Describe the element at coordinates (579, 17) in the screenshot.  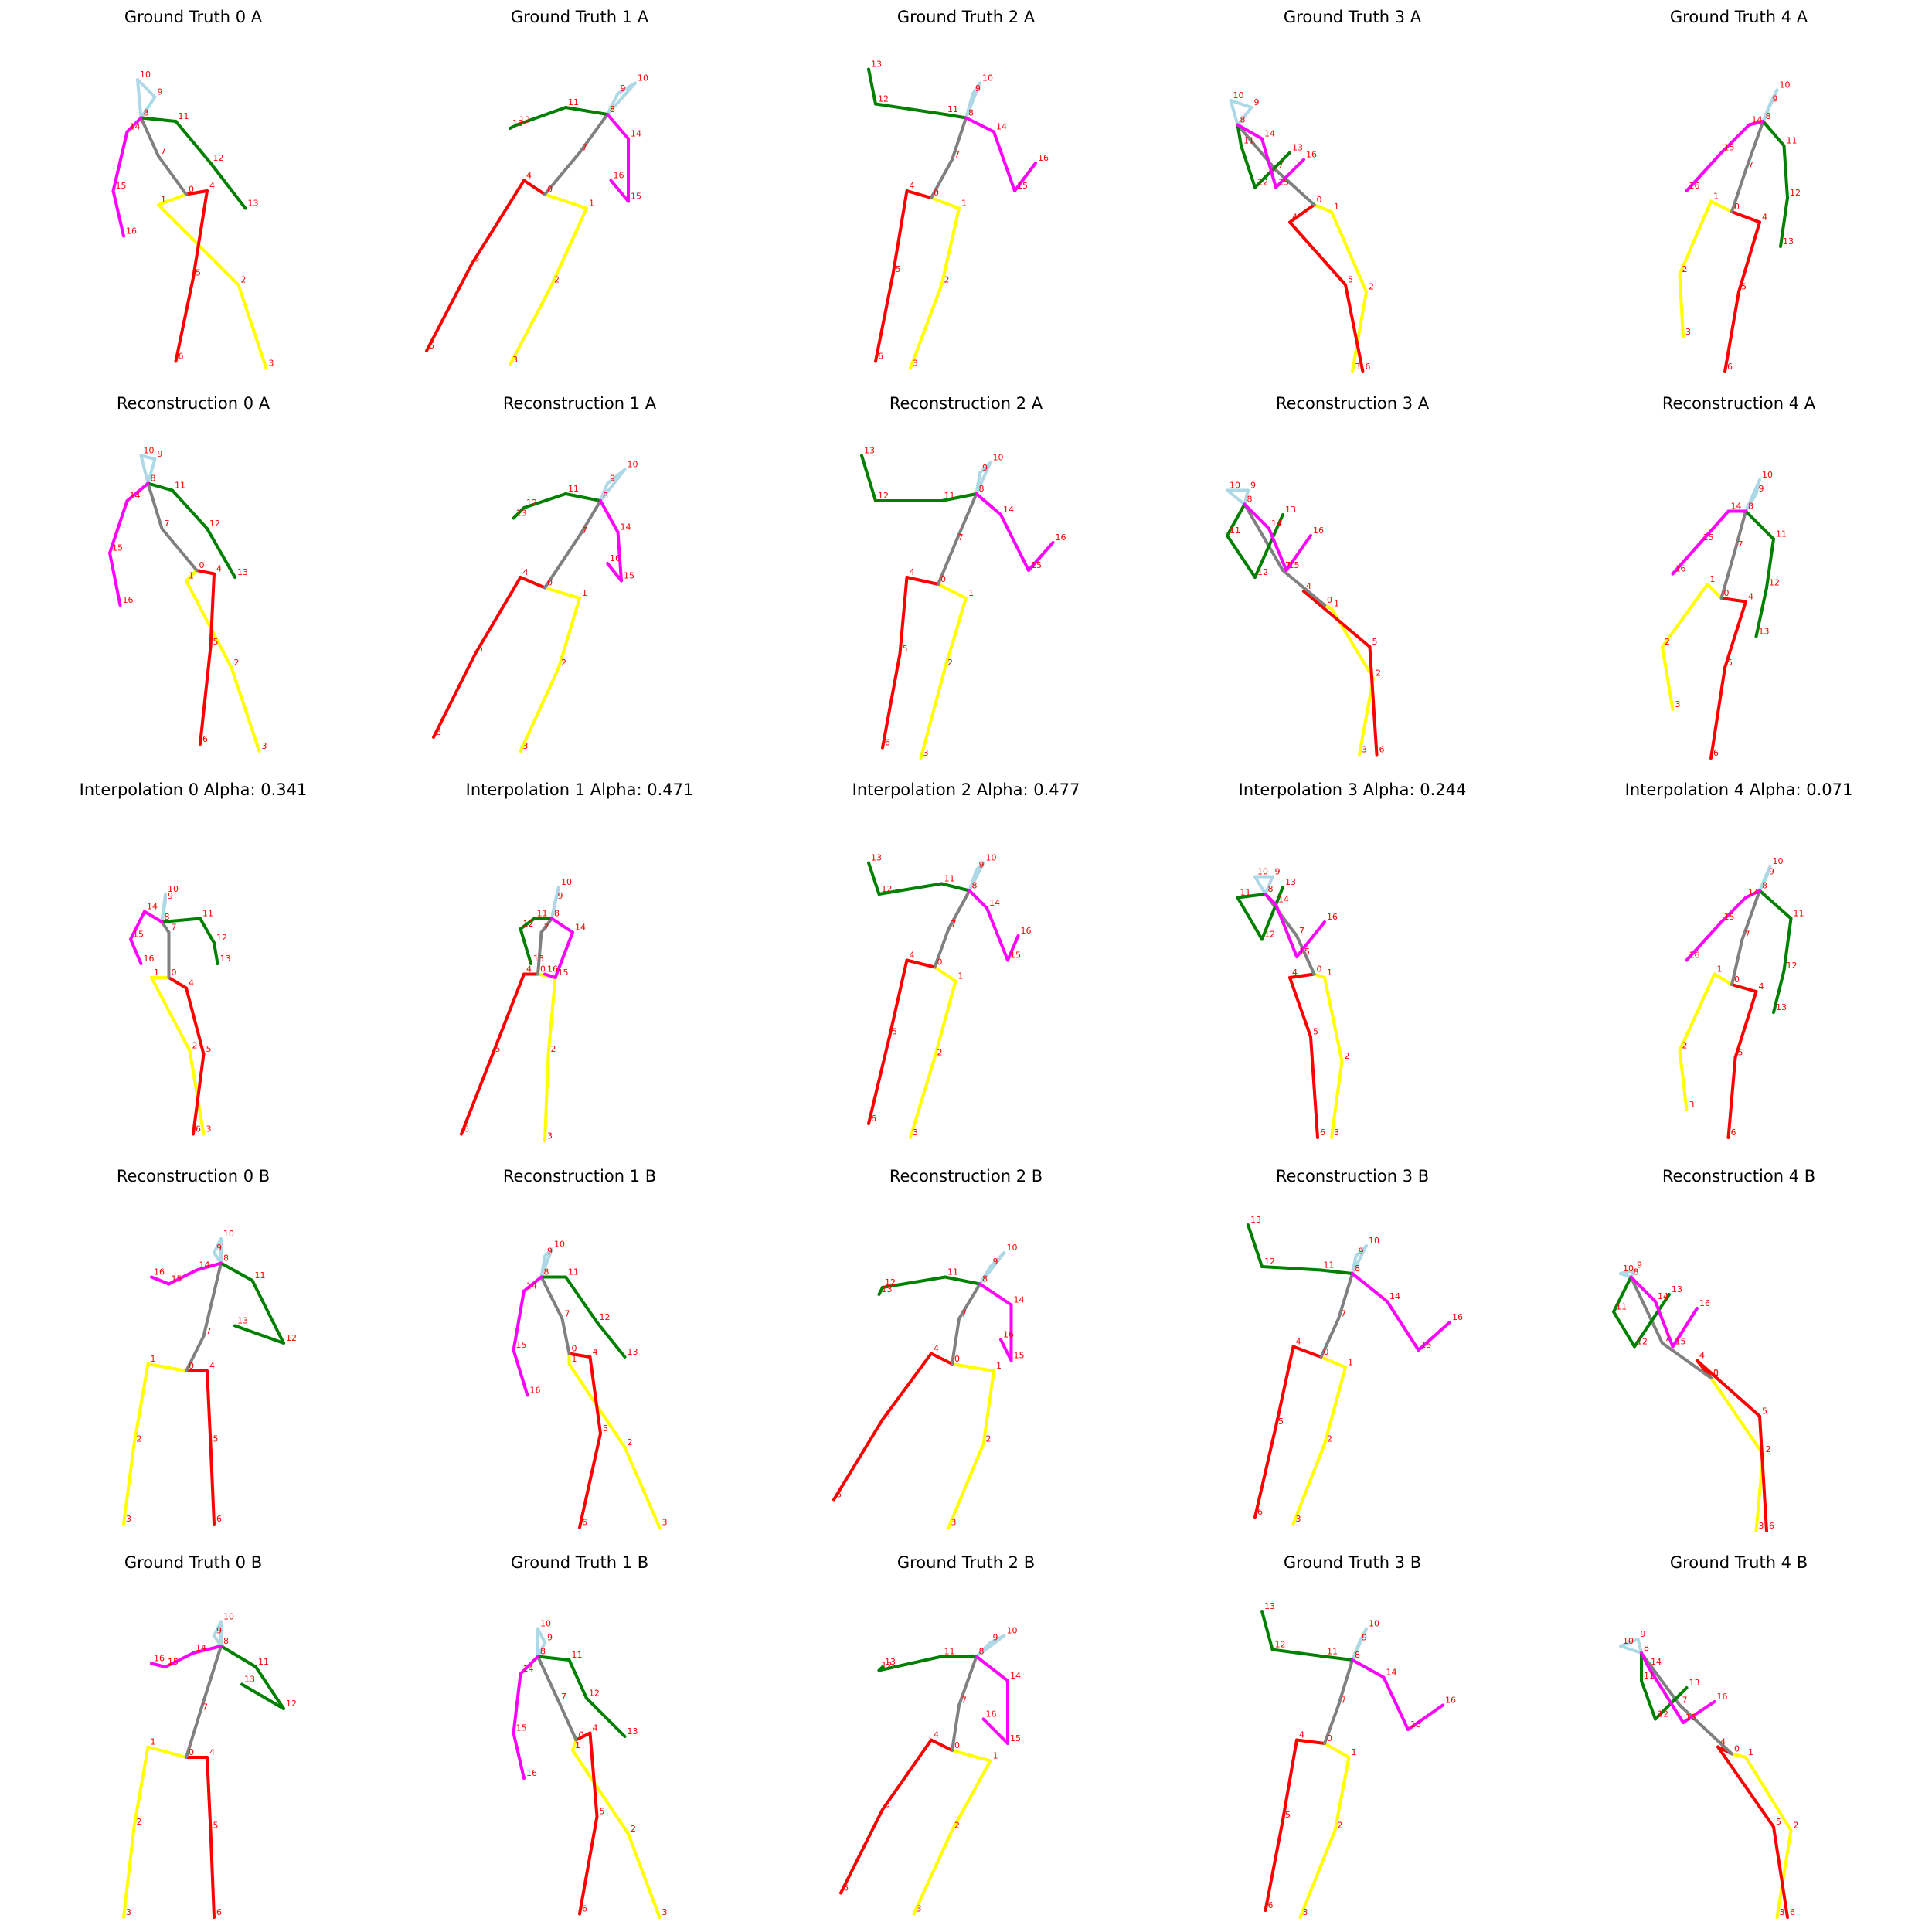
I see `panel-title: Ground Truth 1 A` at that location.